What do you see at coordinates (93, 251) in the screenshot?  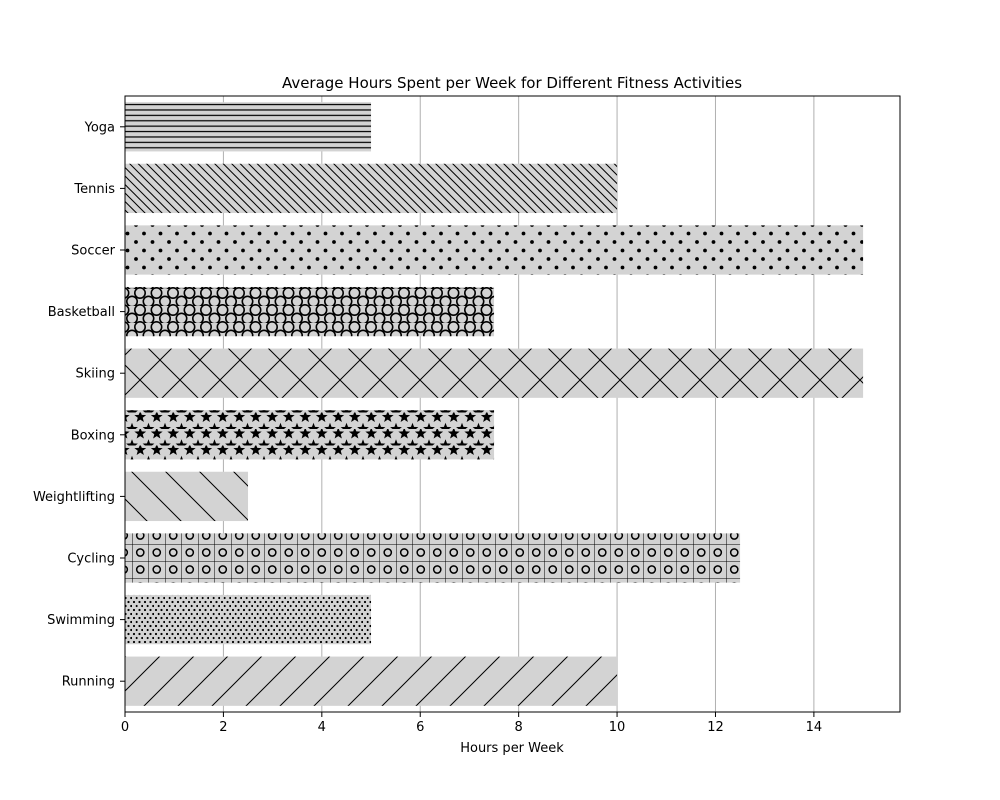 I see `y-tick-label: Soccer` at bounding box center [93, 251].